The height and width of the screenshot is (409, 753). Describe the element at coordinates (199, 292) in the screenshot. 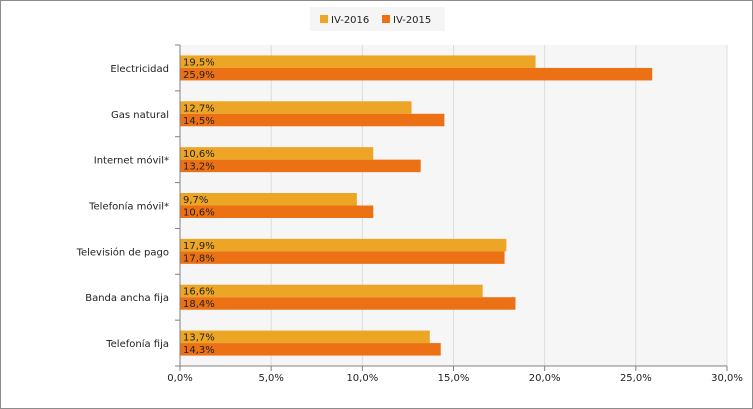

I see `bar-value-label: 16,6%` at that location.